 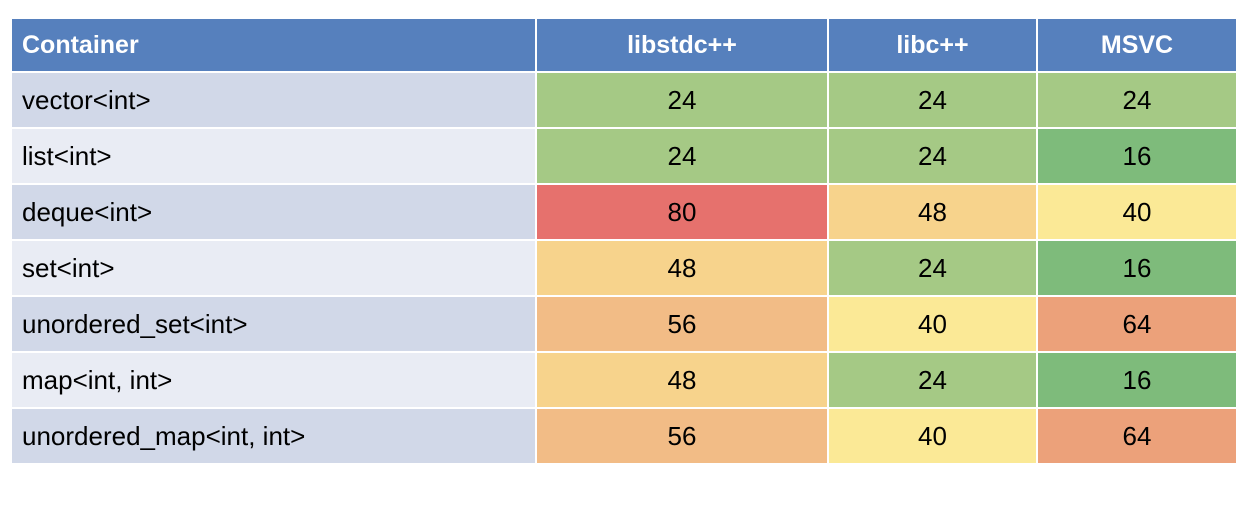 What do you see at coordinates (932, 45) in the screenshot?
I see `header-libcxx: libc++` at bounding box center [932, 45].